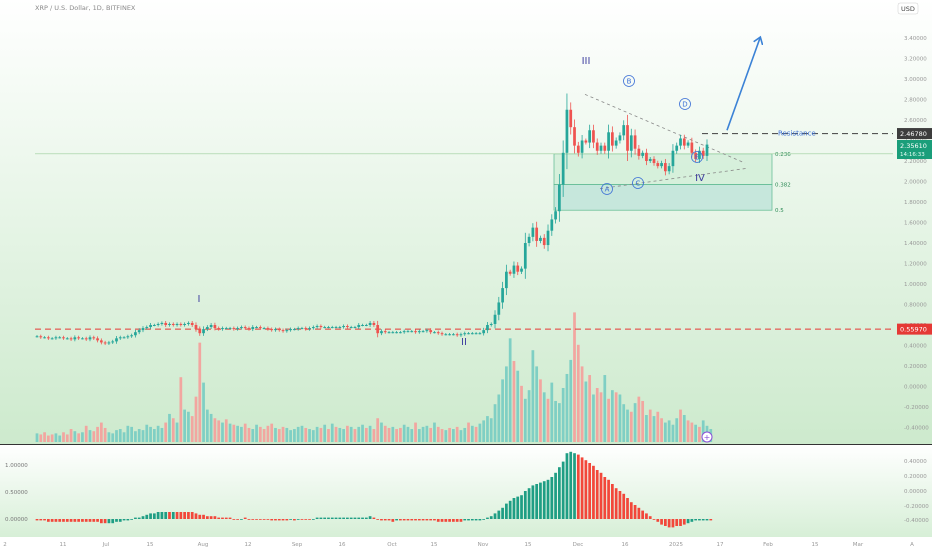 Image resolution: width=932 pixels, height=554 pixels. What do you see at coordinates (797, 134) in the screenshot?
I see `resistance-annotation: Resistance` at bounding box center [797, 134].